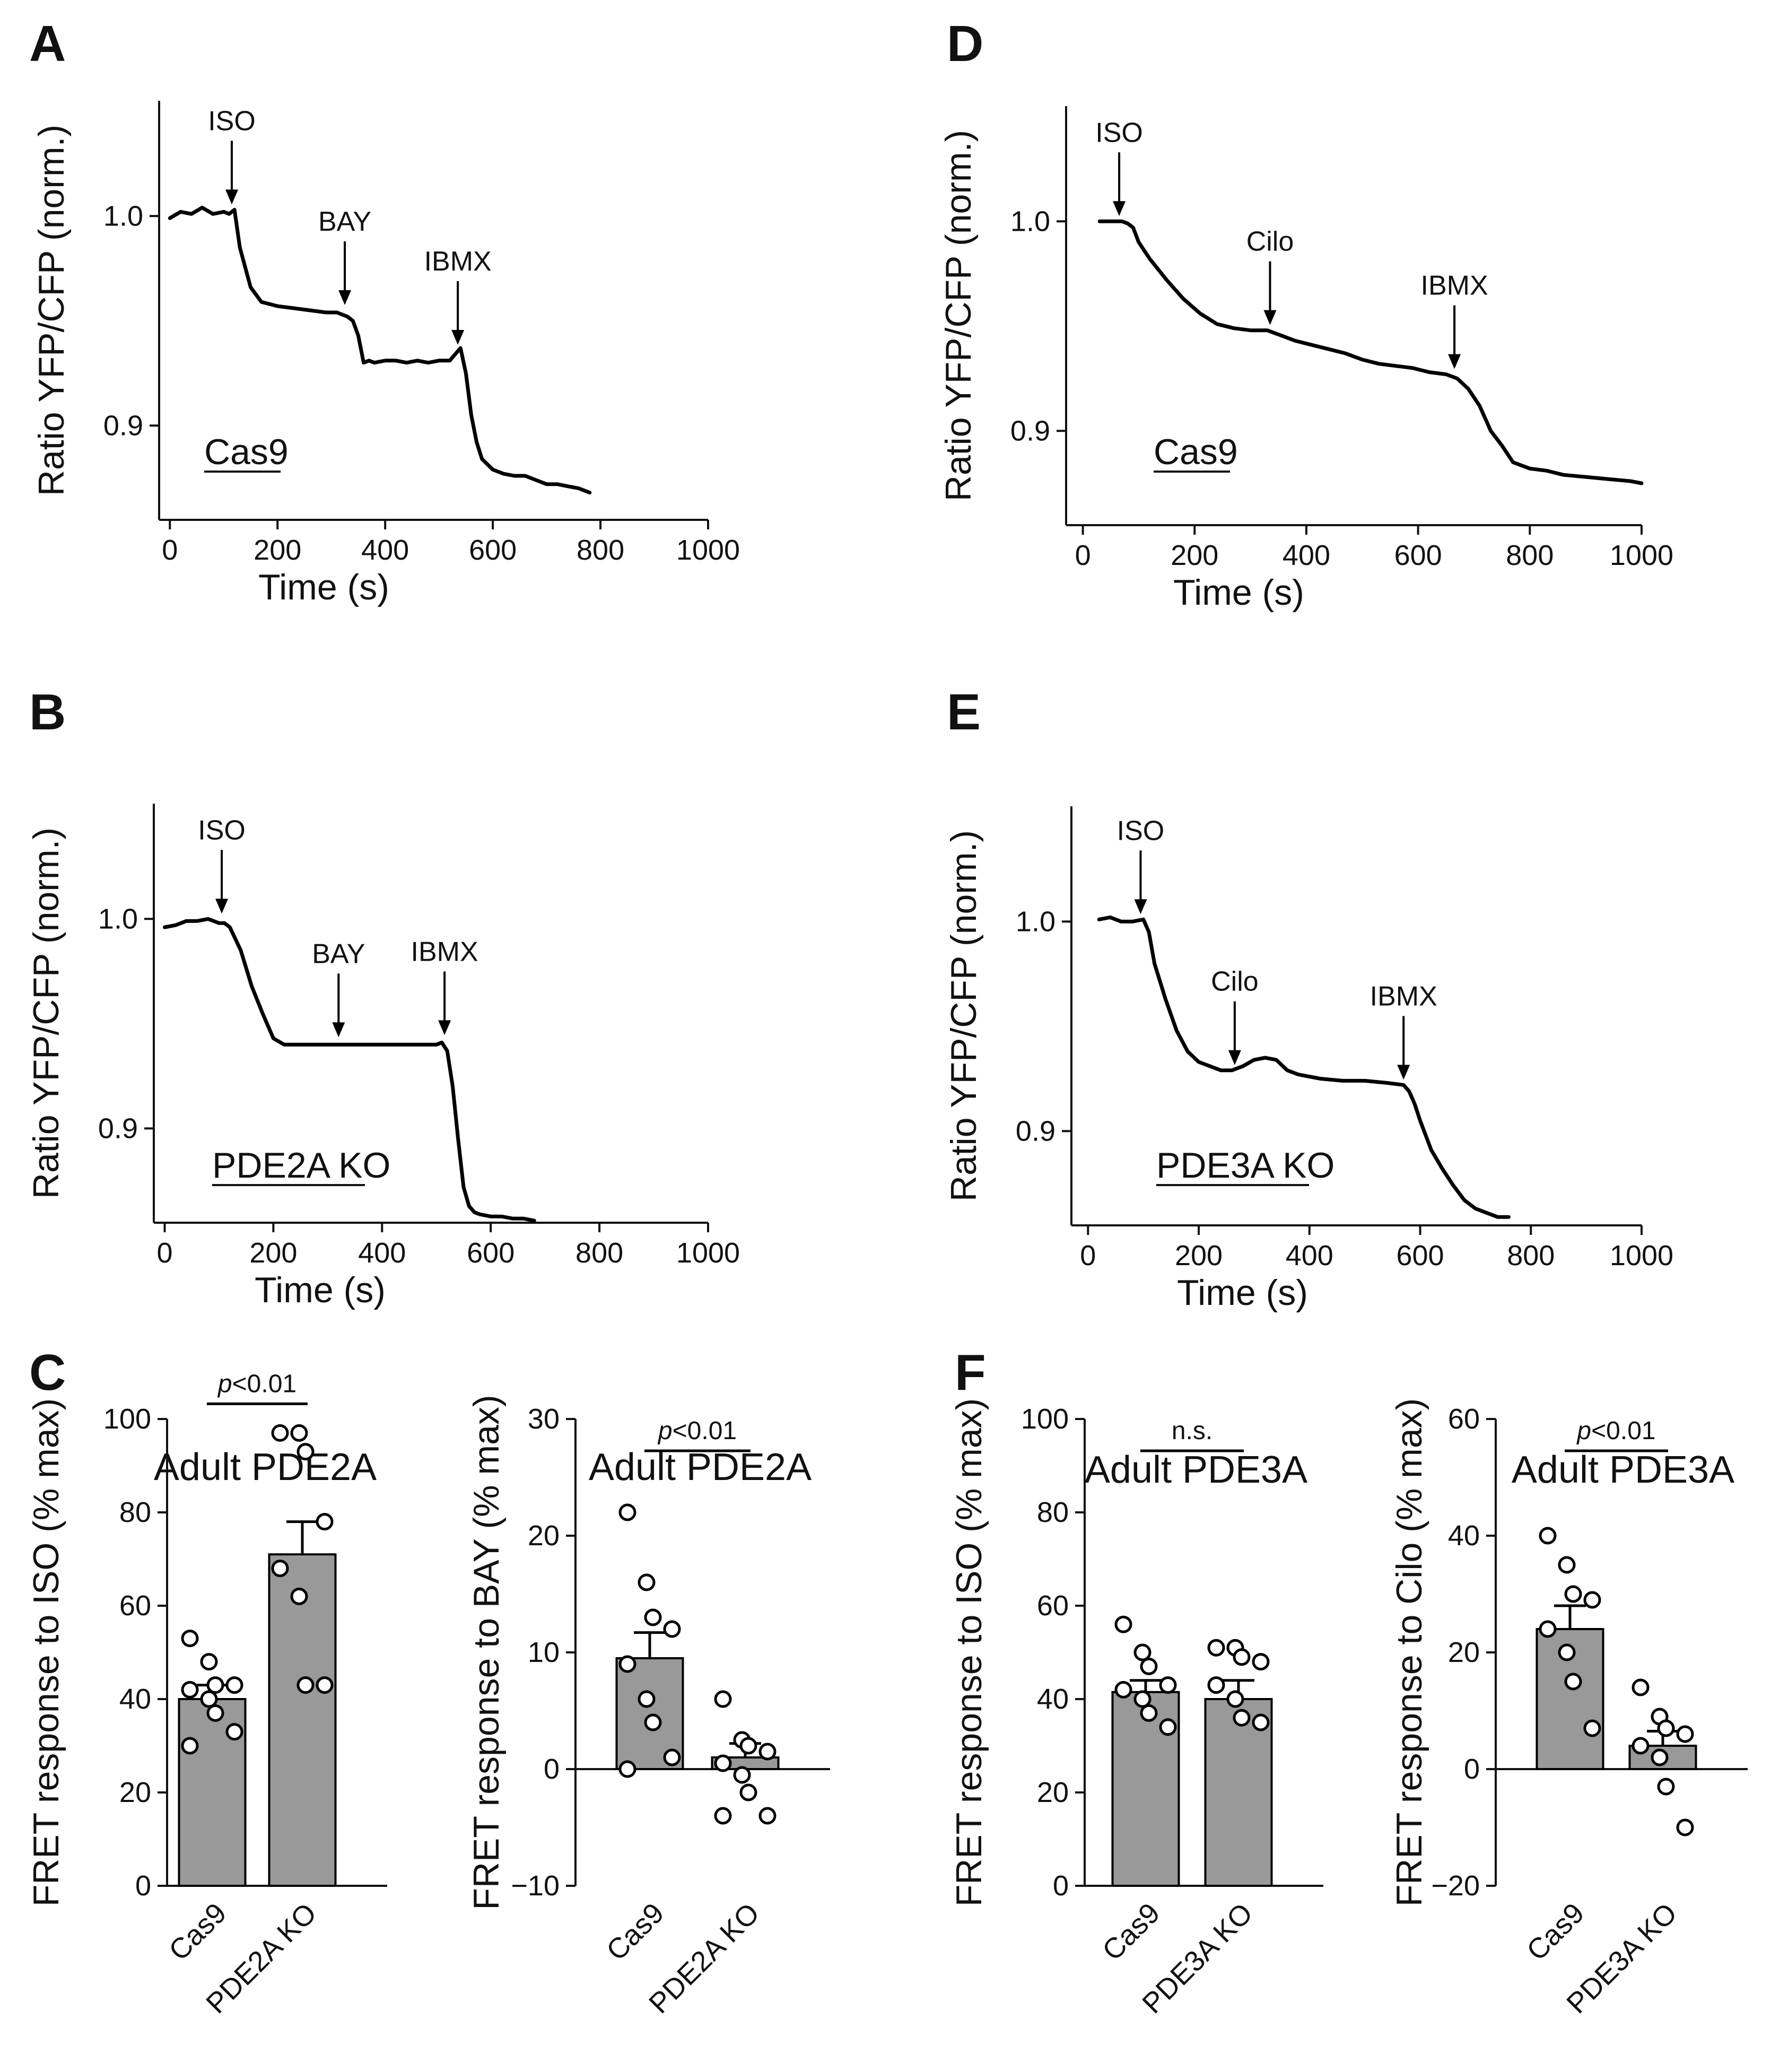  Describe the element at coordinates (48, 712) in the screenshot. I see `panel-letter: B` at that location.